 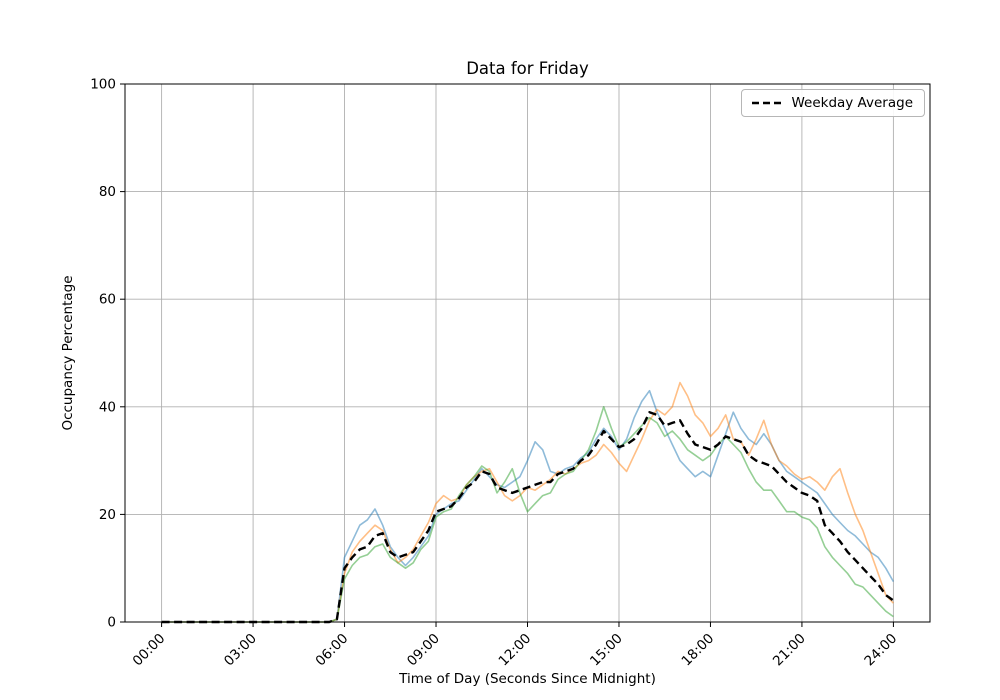 What do you see at coordinates (111, 623) in the screenshot?
I see `y-tick-label: 0` at bounding box center [111, 623].